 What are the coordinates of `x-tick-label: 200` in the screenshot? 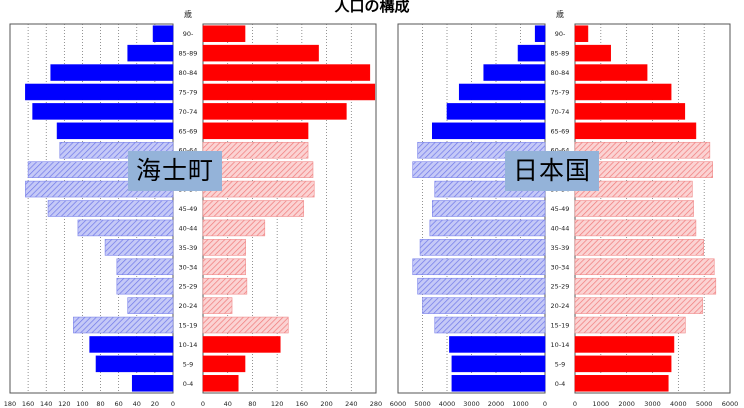 It's located at (326, 404).